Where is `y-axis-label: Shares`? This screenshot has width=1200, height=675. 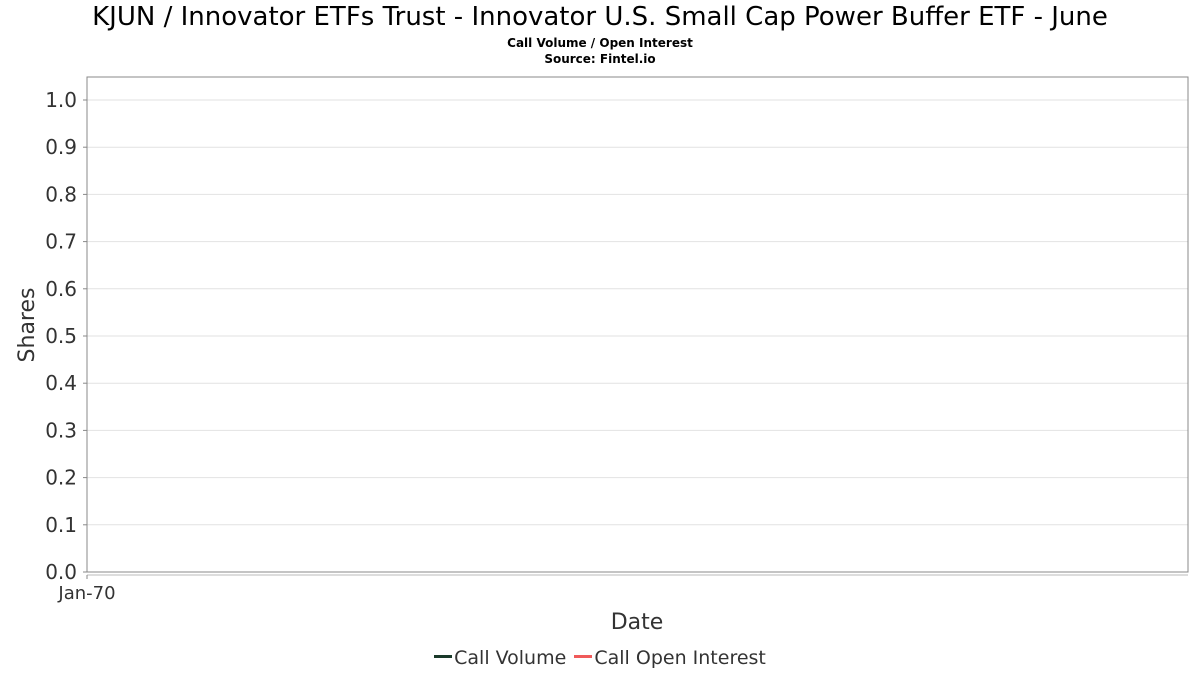
y-axis-label: Shares is located at coordinates (27, 325).